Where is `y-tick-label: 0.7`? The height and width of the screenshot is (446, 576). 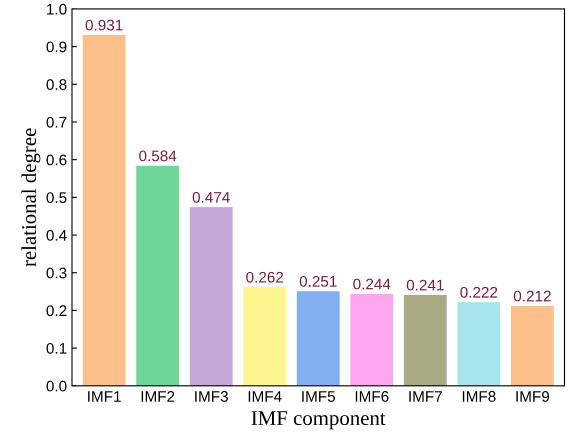 y-tick-label: 0.7 is located at coordinates (56, 122).